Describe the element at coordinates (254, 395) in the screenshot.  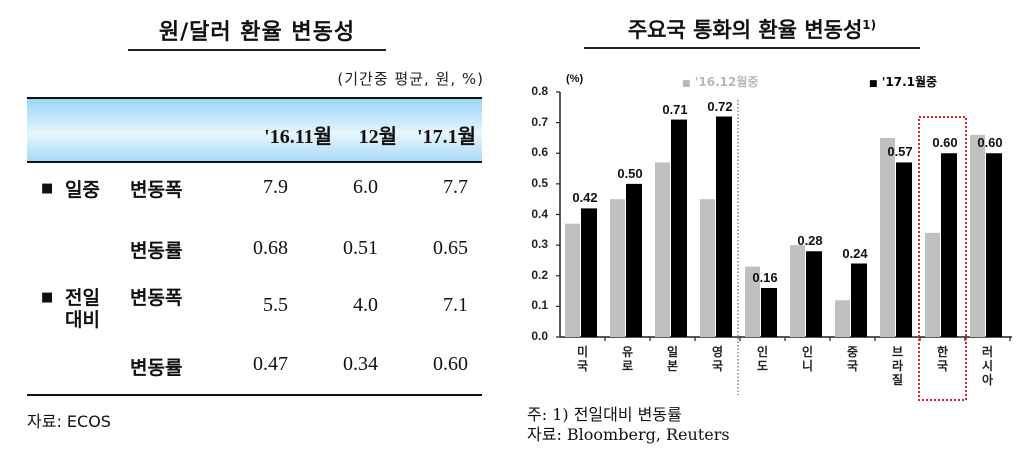
I see `table-bottom-rule` at that location.